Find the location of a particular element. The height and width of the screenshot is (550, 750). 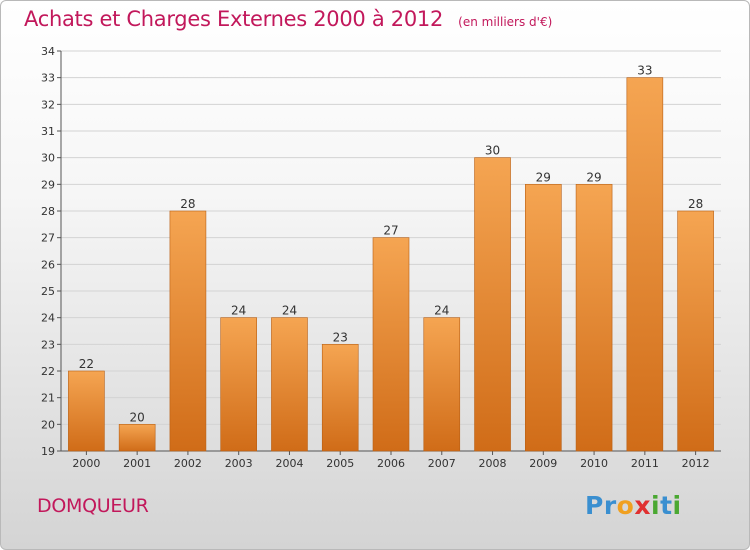

value-label-2012: 28 is located at coordinates (695, 204).